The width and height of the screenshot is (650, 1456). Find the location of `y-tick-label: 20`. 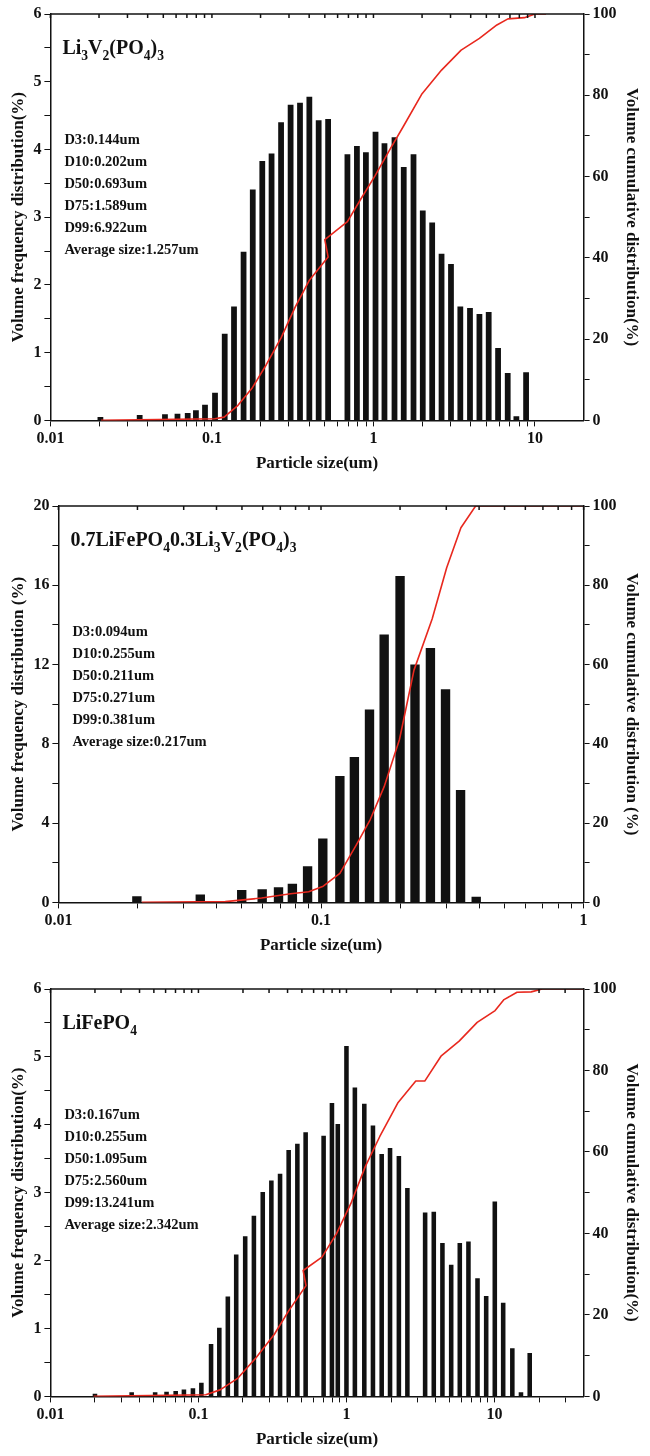

y-tick-label: 20 is located at coordinates (41, 505).